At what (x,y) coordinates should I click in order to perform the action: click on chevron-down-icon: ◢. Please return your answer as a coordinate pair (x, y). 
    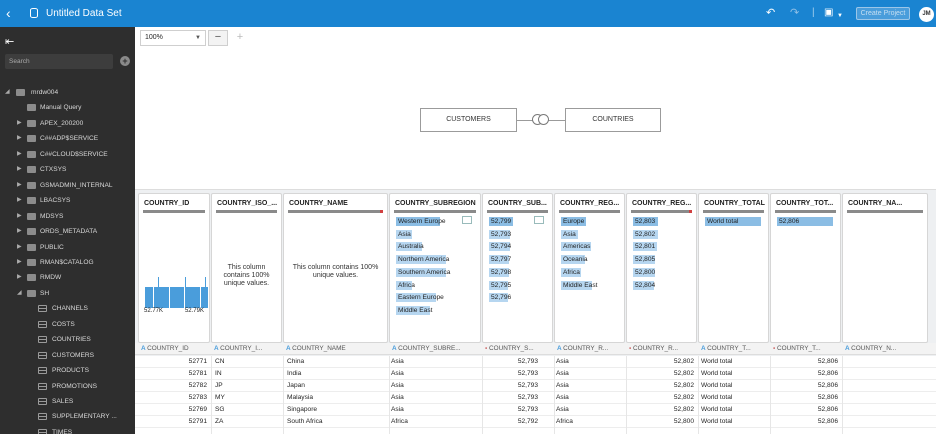
    Looking at the image, I should click on (7, 92).